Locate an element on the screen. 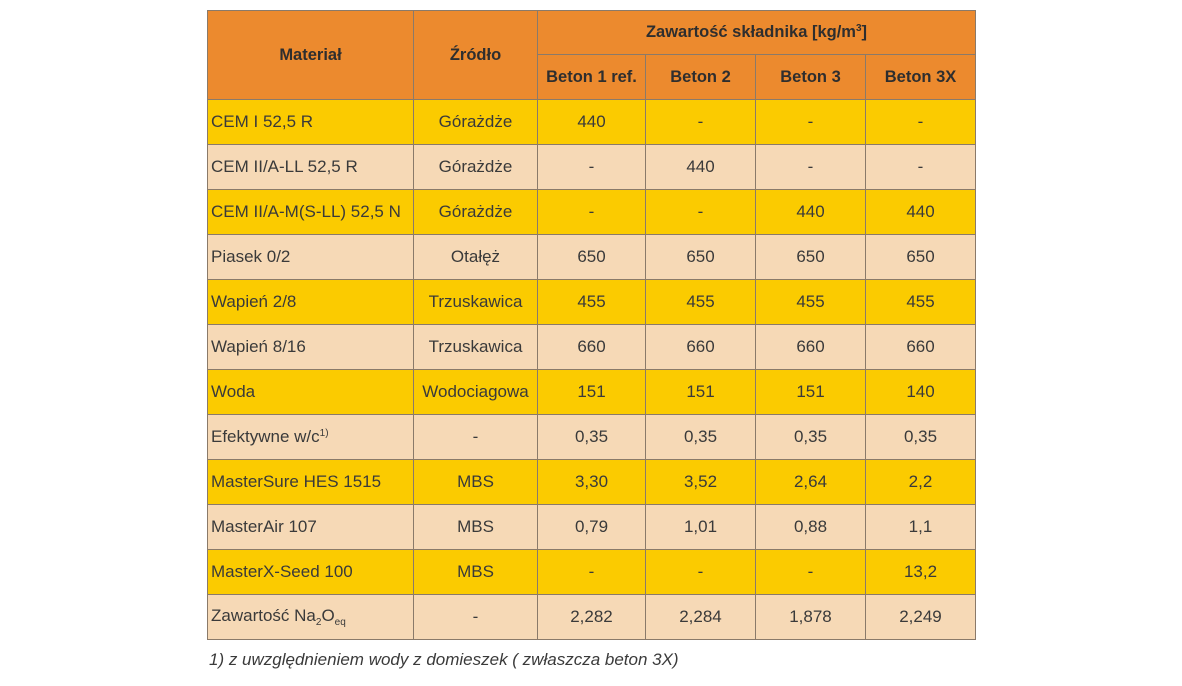 This screenshot has width=1182, height=686. material-cell: Efektywne w/c1) is located at coordinates (310, 437).